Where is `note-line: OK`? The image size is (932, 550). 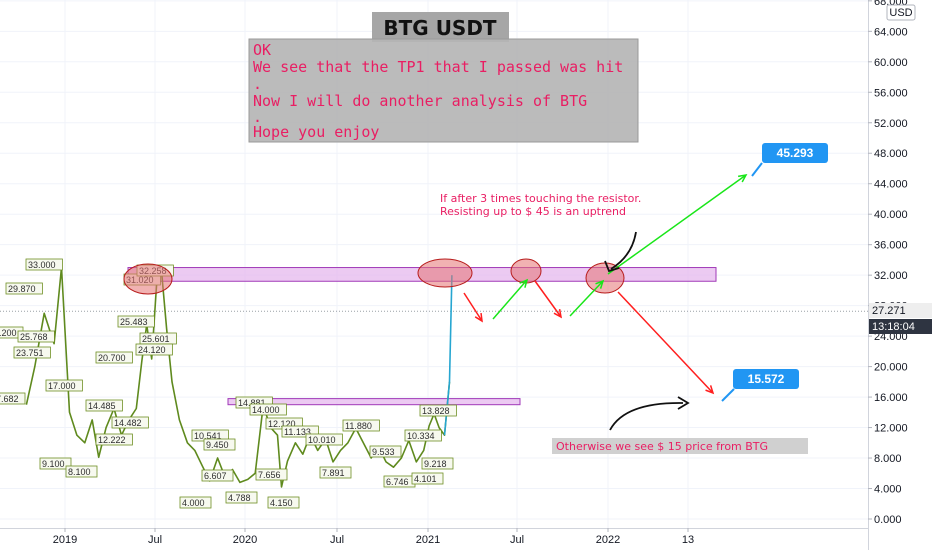
note-line: OK is located at coordinates (262, 50).